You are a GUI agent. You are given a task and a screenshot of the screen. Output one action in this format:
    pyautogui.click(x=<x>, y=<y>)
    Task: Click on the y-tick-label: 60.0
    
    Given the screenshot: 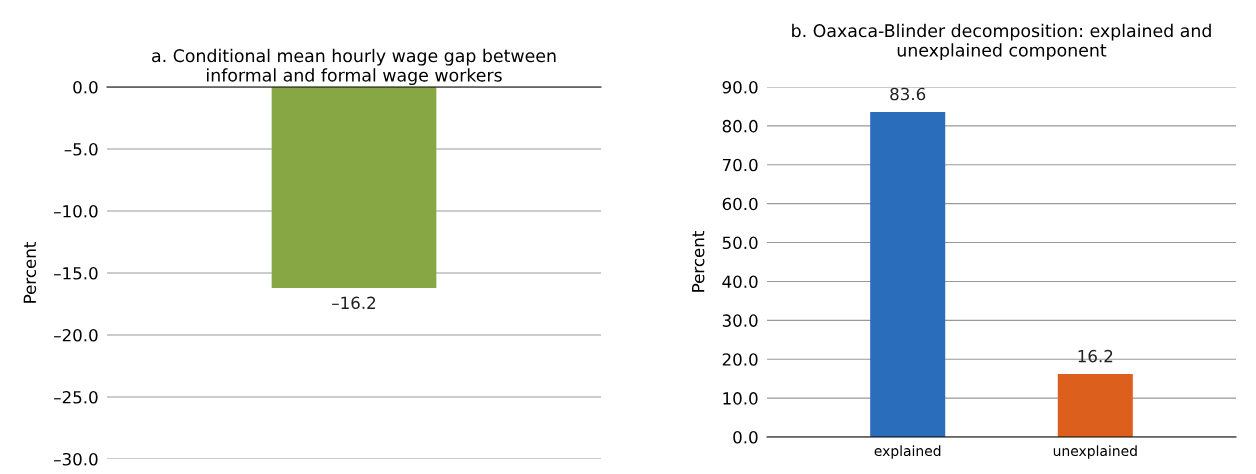 What is the action you would take?
    pyautogui.click(x=740, y=204)
    